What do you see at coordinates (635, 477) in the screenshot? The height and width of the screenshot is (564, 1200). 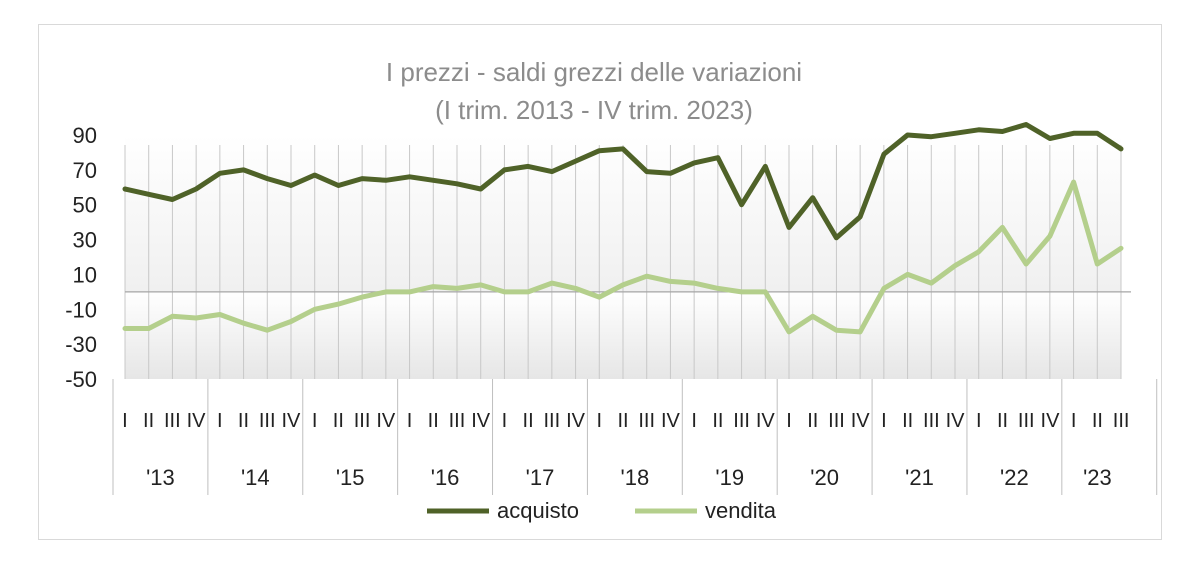 I see `year-tick-label: '18` at bounding box center [635, 477].